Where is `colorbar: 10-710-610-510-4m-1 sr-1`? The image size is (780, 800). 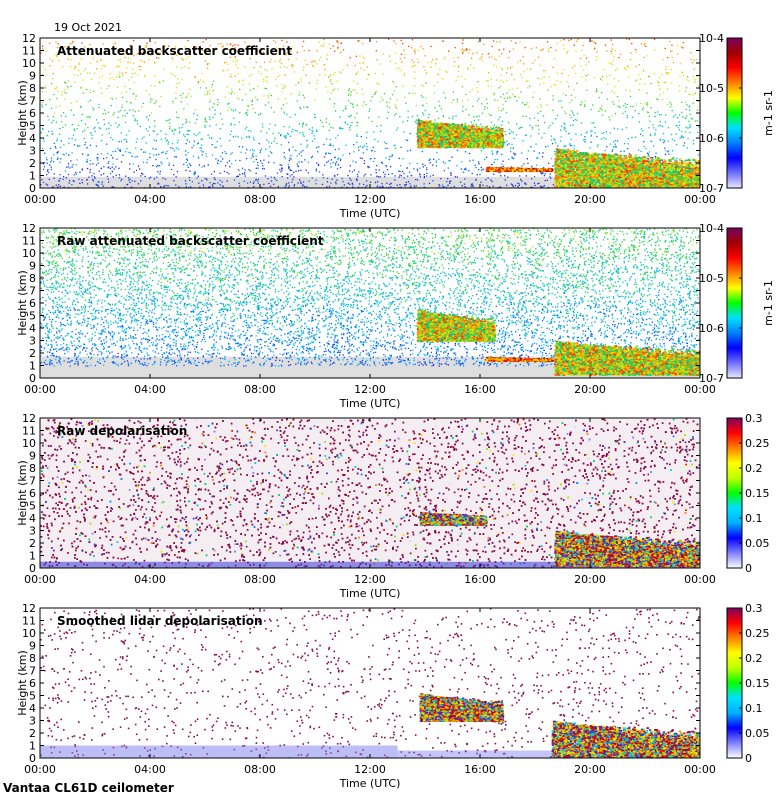 colorbar: 10-710-610-510-4m-1 sr-1 is located at coordinates (737, 303).